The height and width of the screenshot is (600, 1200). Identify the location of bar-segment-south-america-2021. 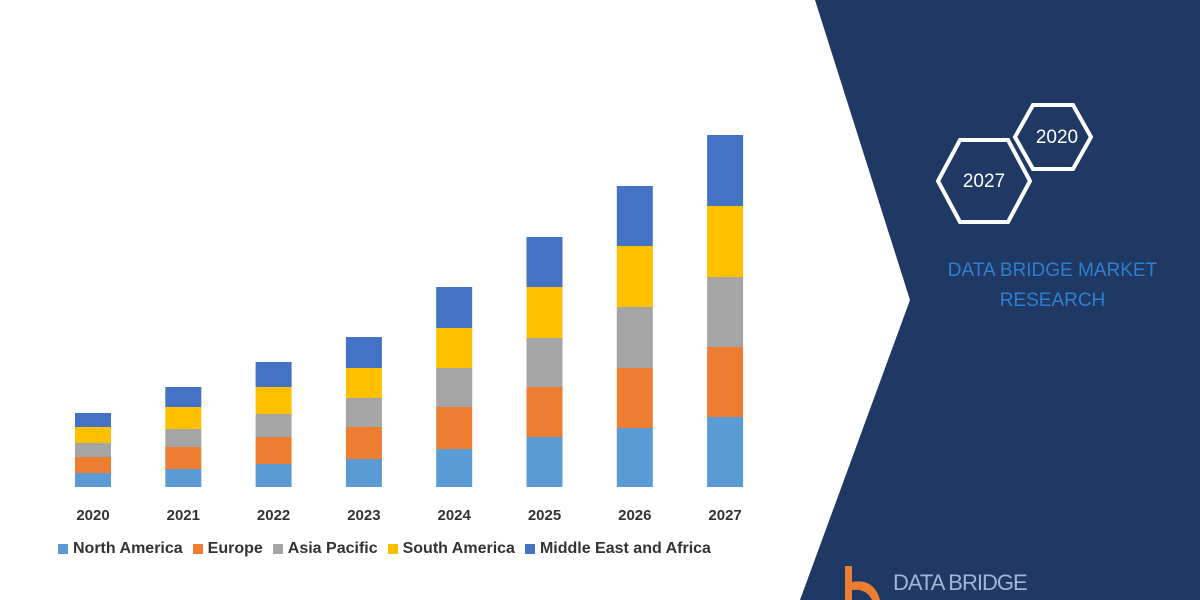
(183, 418).